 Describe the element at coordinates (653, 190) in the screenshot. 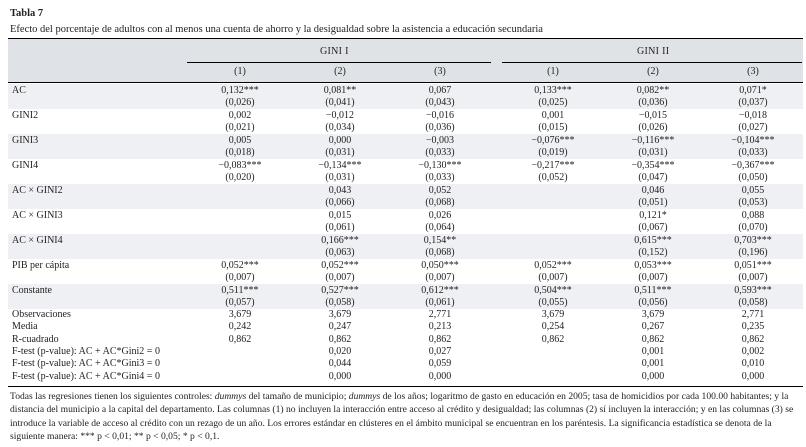

I see `coefficient-cell: 0,046` at that location.